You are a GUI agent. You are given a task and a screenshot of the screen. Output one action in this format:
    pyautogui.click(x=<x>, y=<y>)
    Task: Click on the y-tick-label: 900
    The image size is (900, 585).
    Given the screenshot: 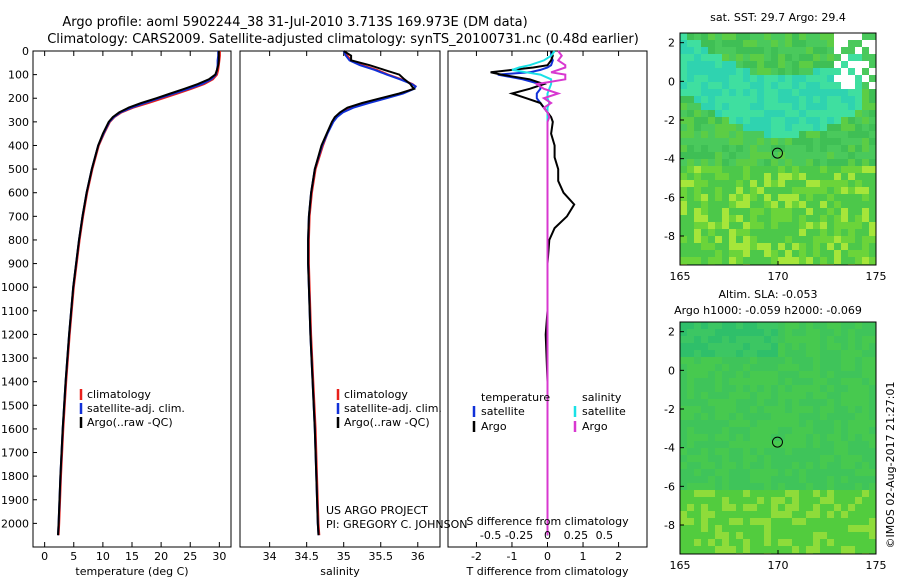 What is the action you would take?
    pyautogui.click(x=18, y=264)
    